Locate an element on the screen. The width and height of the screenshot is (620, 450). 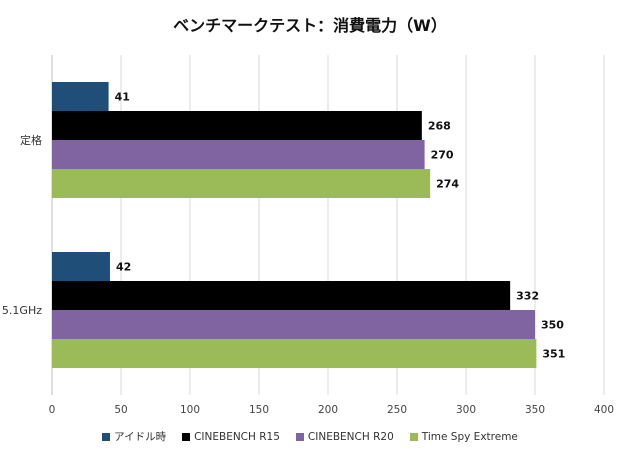
x-tick-label: 50 is located at coordinates (120, 410).